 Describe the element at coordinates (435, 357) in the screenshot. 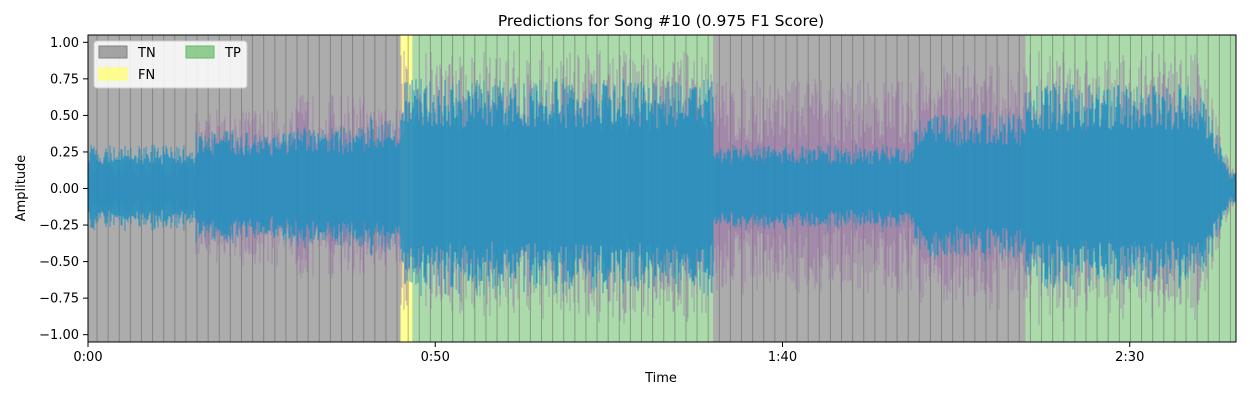

I see `x-tick-label-1: 0:50` at that location.